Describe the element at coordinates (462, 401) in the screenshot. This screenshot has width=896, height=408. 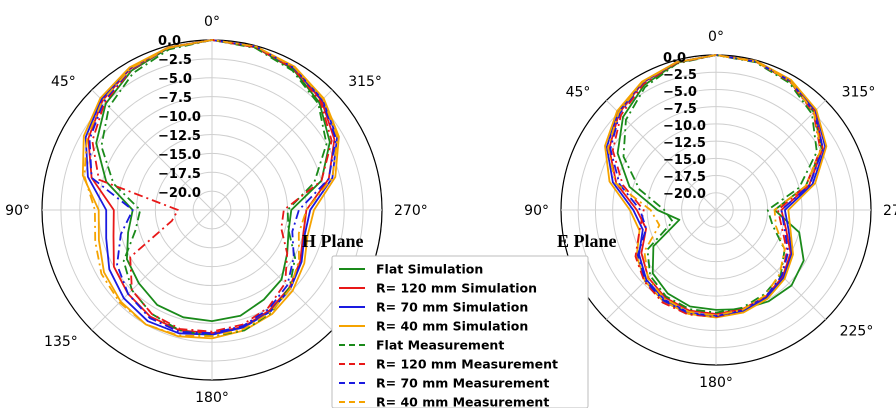
I see `legend-label: R= 40 mm Measurement` at that location.